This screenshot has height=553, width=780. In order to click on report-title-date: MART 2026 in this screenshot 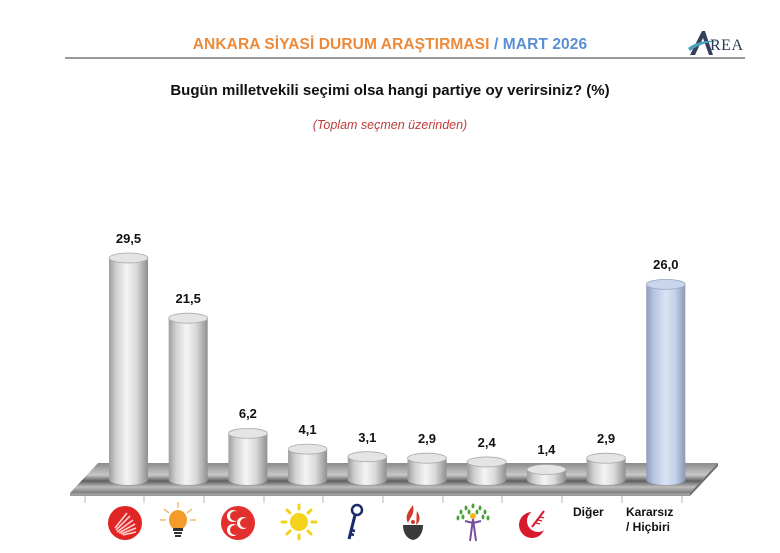, I will do `click(545, 44)`.